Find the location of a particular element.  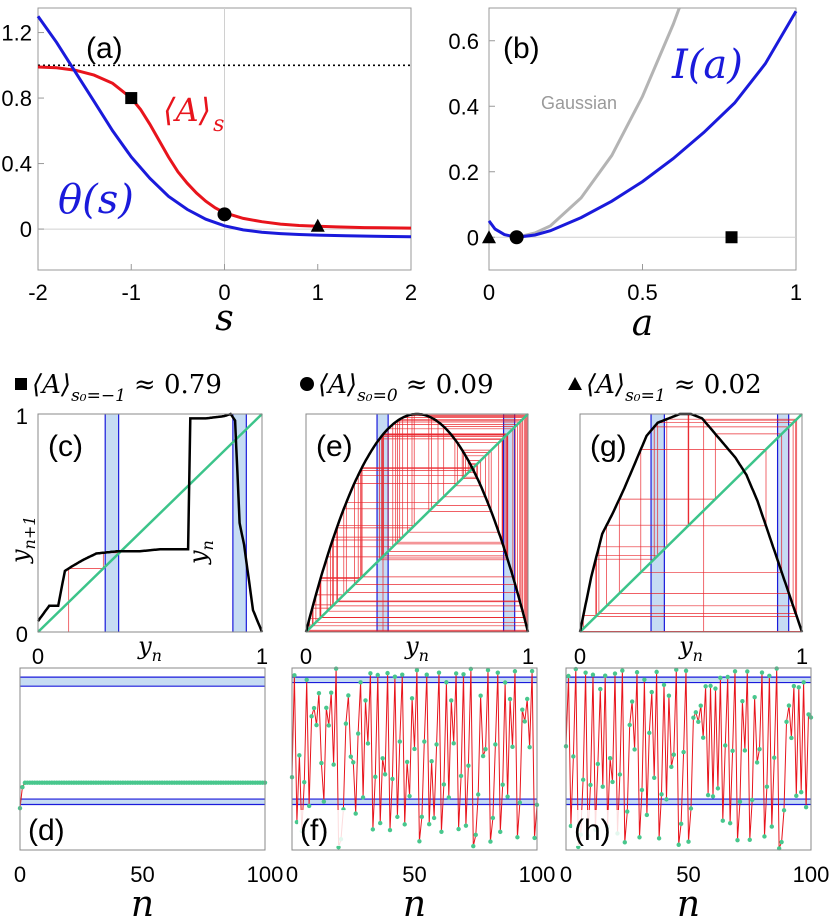

rate-function-curve is located at coordinates (642, 124).